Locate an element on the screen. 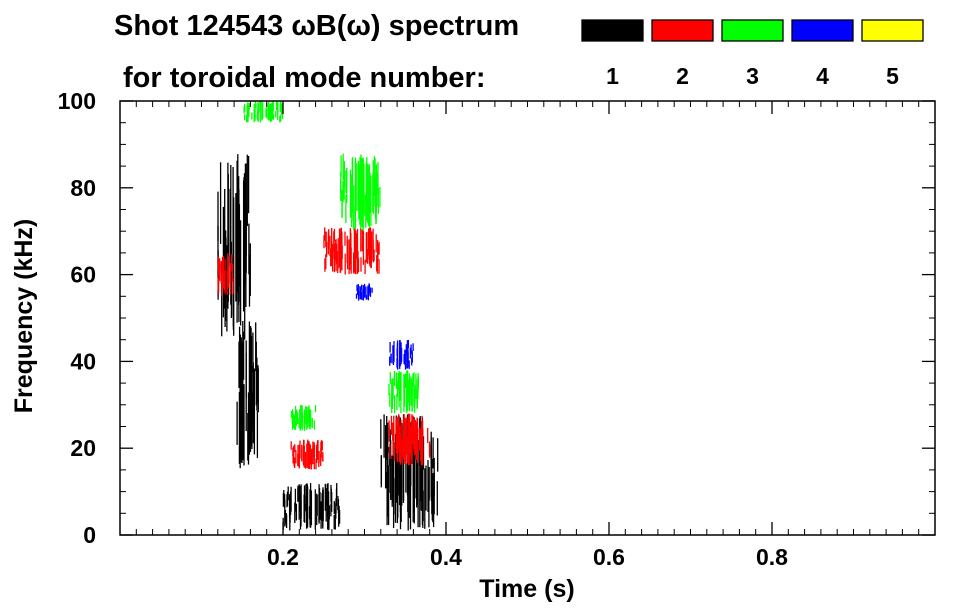 Image resolution: width=963 pixels, height=615 pixels. y-tick-label: 80 is located at coordinates (83, 188).